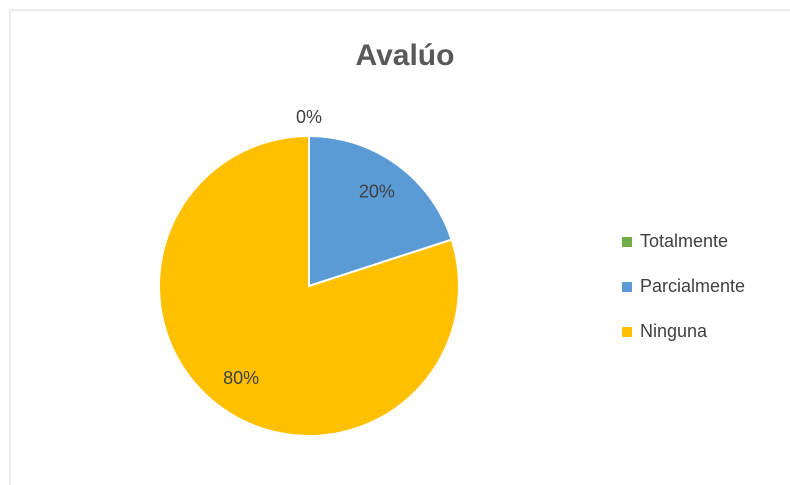  I want to click on chart-title: Avalúo, so click(405, 55).